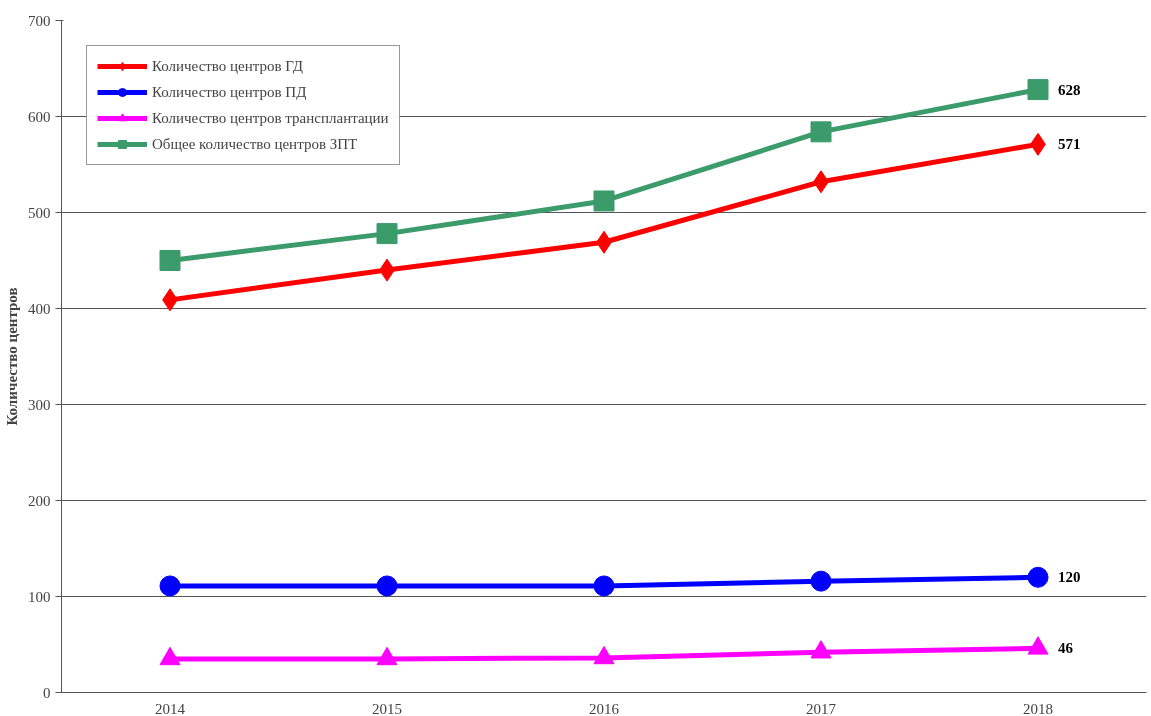 Image resolution: width=1151 pixels, height=716 pixels. Describe the element at coordinates (387, 708) in the screenshot. I see `x-tick-label: 2015` at that location.